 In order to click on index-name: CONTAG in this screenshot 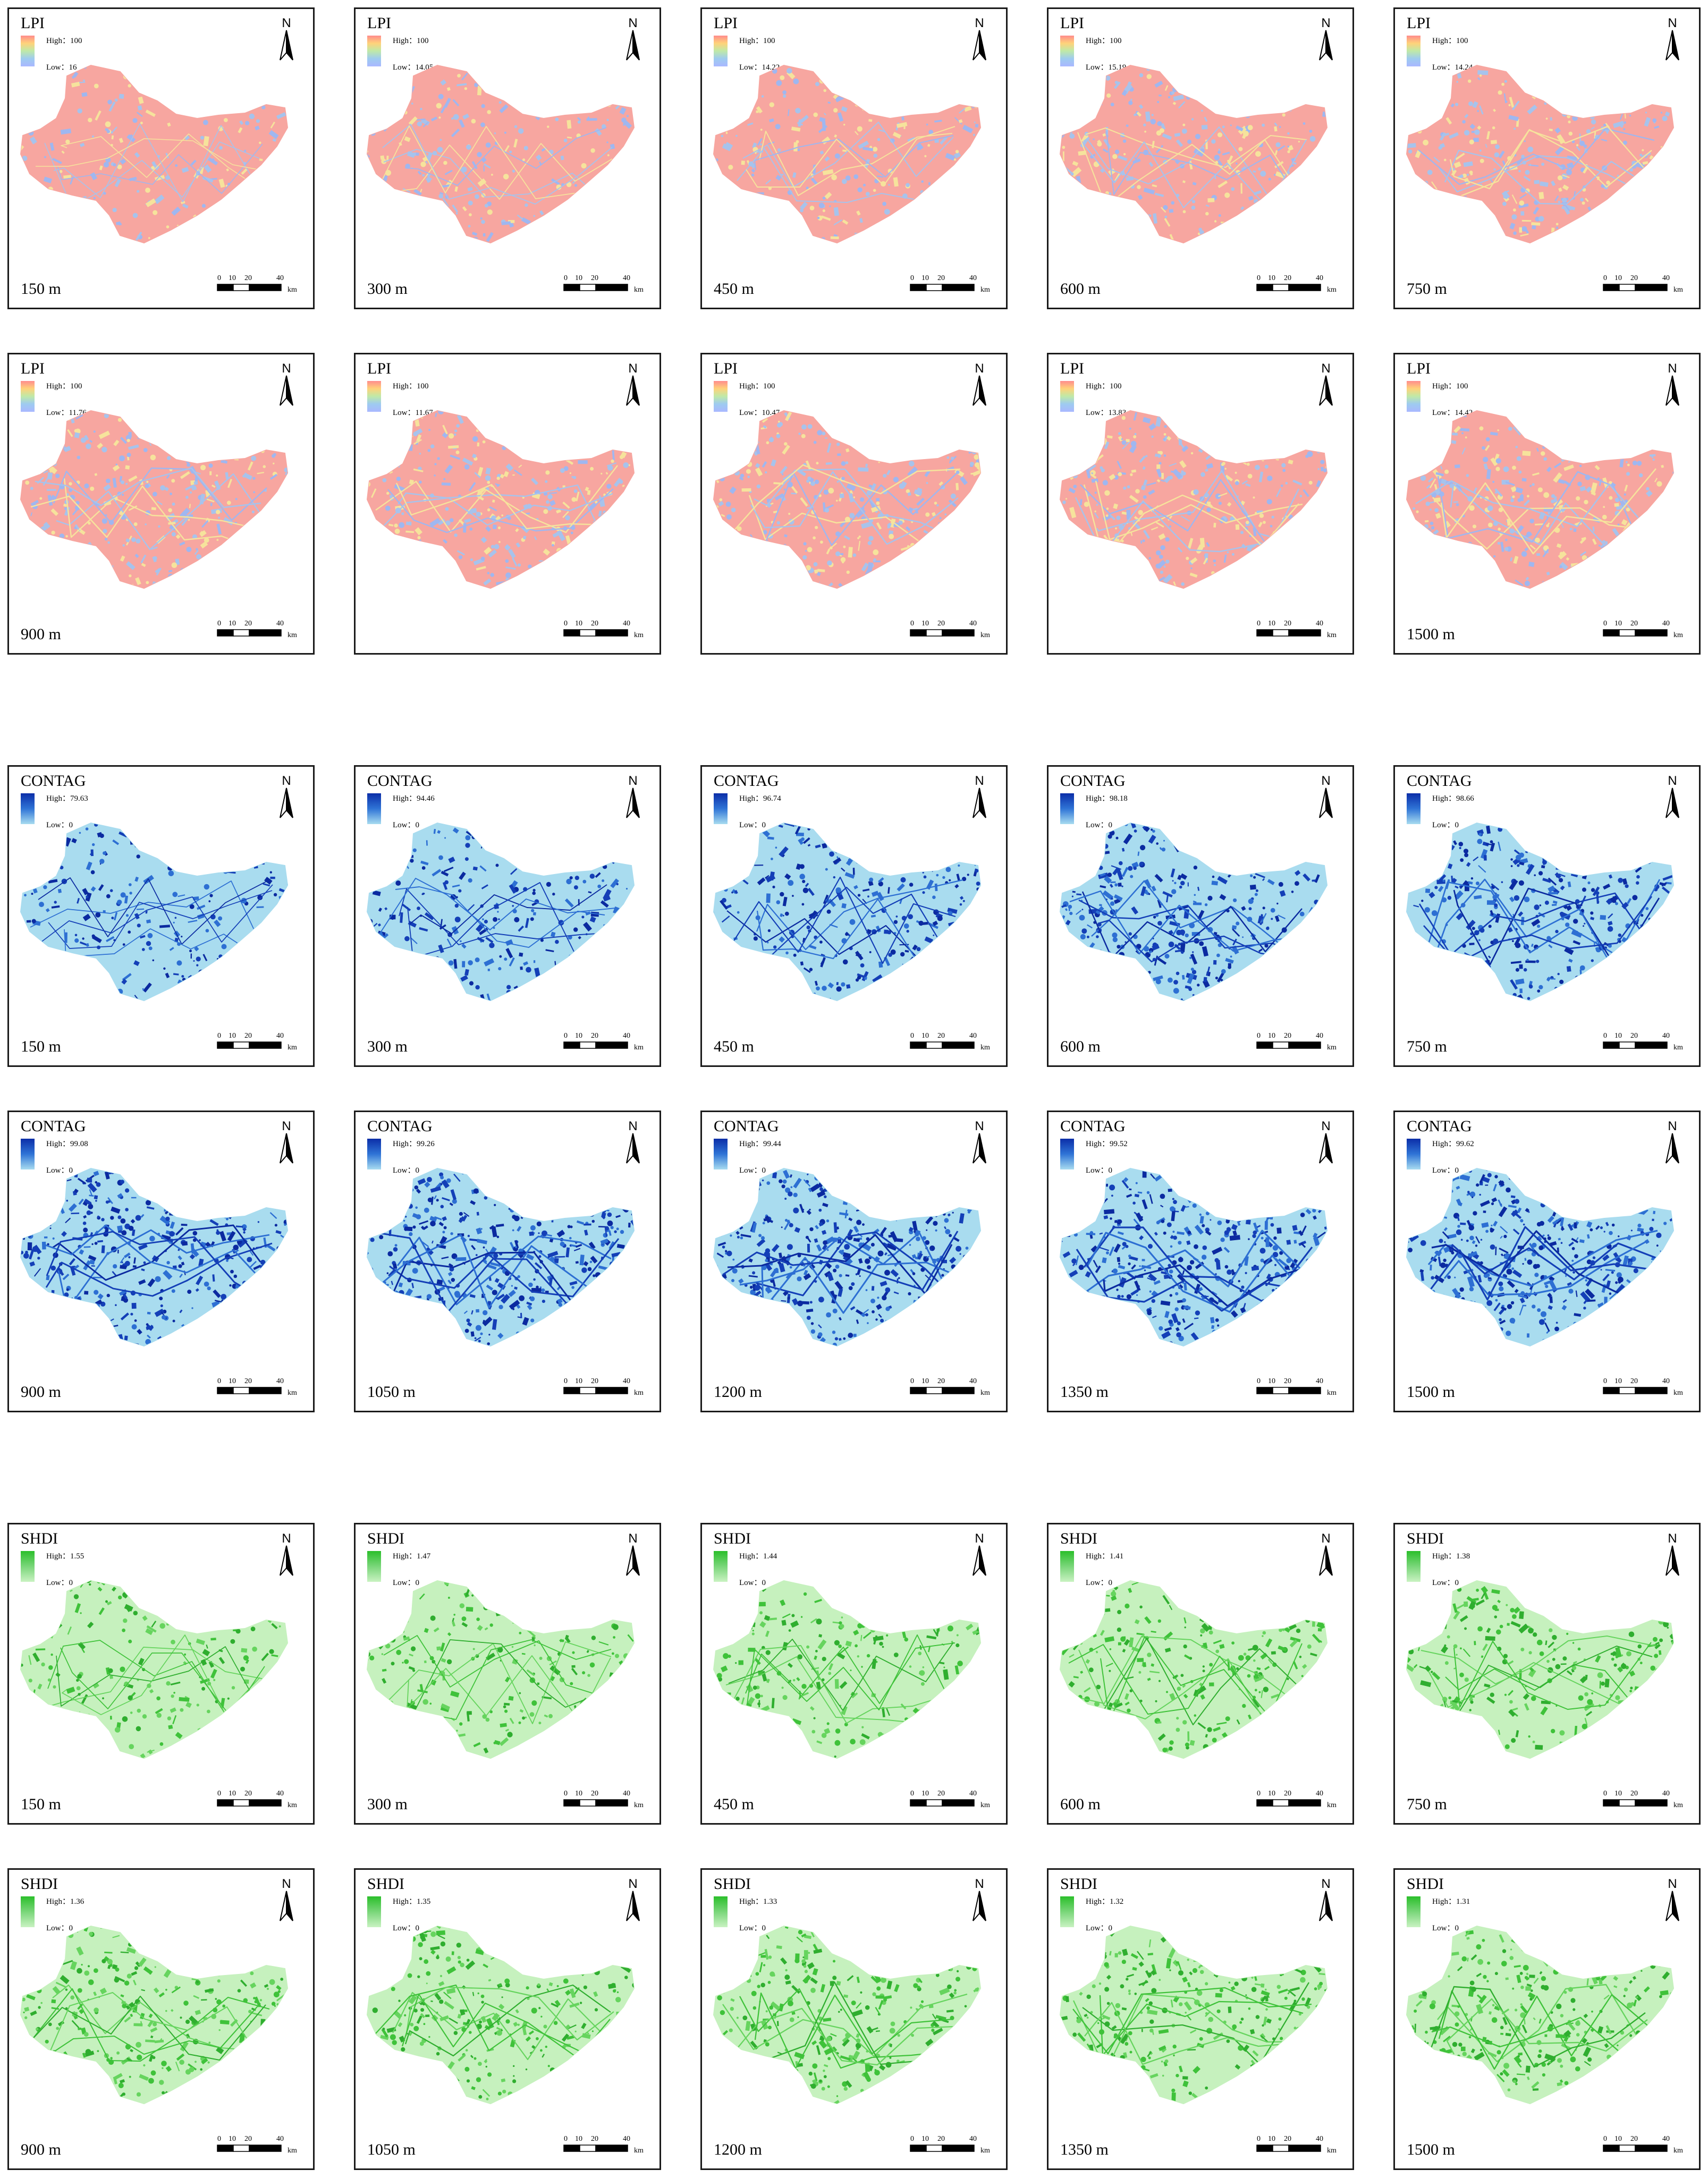, I will do `click(400, 781)`.